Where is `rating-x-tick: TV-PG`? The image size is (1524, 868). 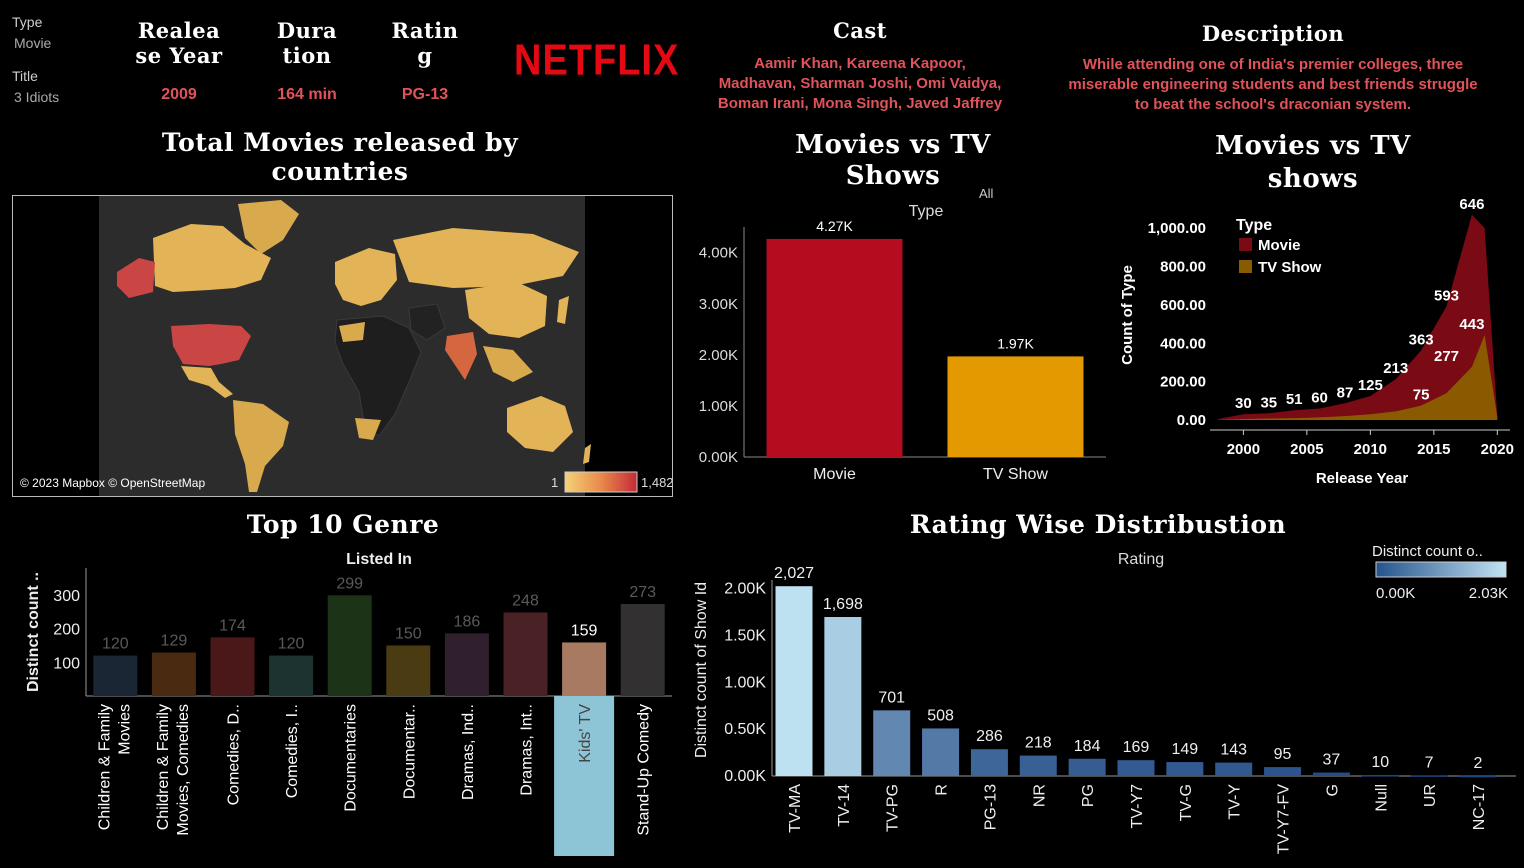 rating-x-tick: TV-PG is located at coordinates (893, 808).